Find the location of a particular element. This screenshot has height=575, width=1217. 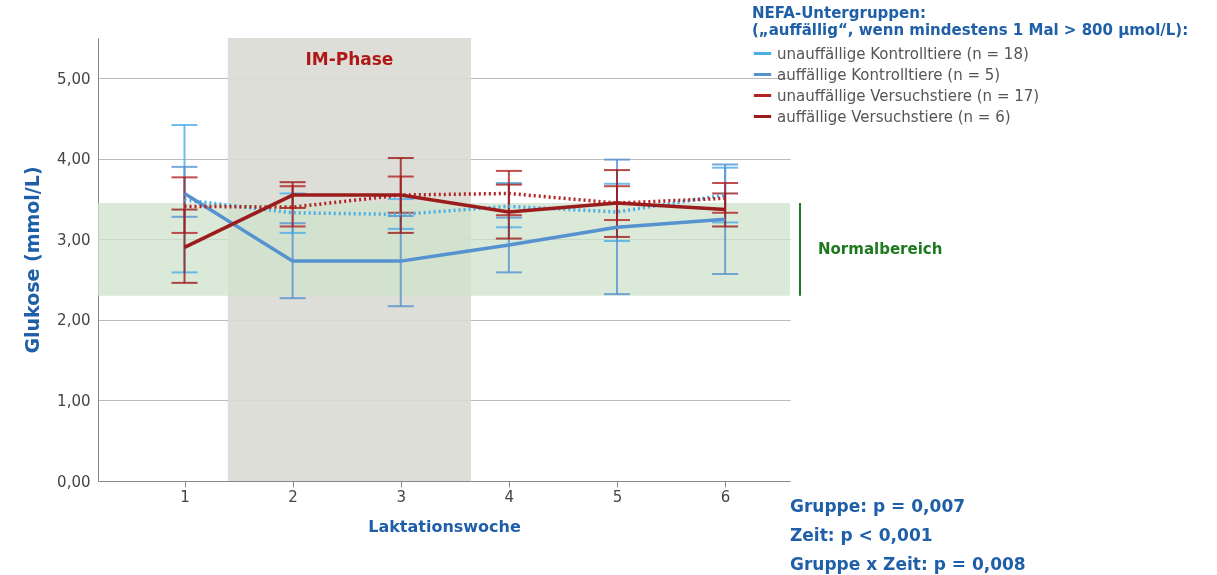

band-label: Normalbereich is located at coordinates (880, 249).